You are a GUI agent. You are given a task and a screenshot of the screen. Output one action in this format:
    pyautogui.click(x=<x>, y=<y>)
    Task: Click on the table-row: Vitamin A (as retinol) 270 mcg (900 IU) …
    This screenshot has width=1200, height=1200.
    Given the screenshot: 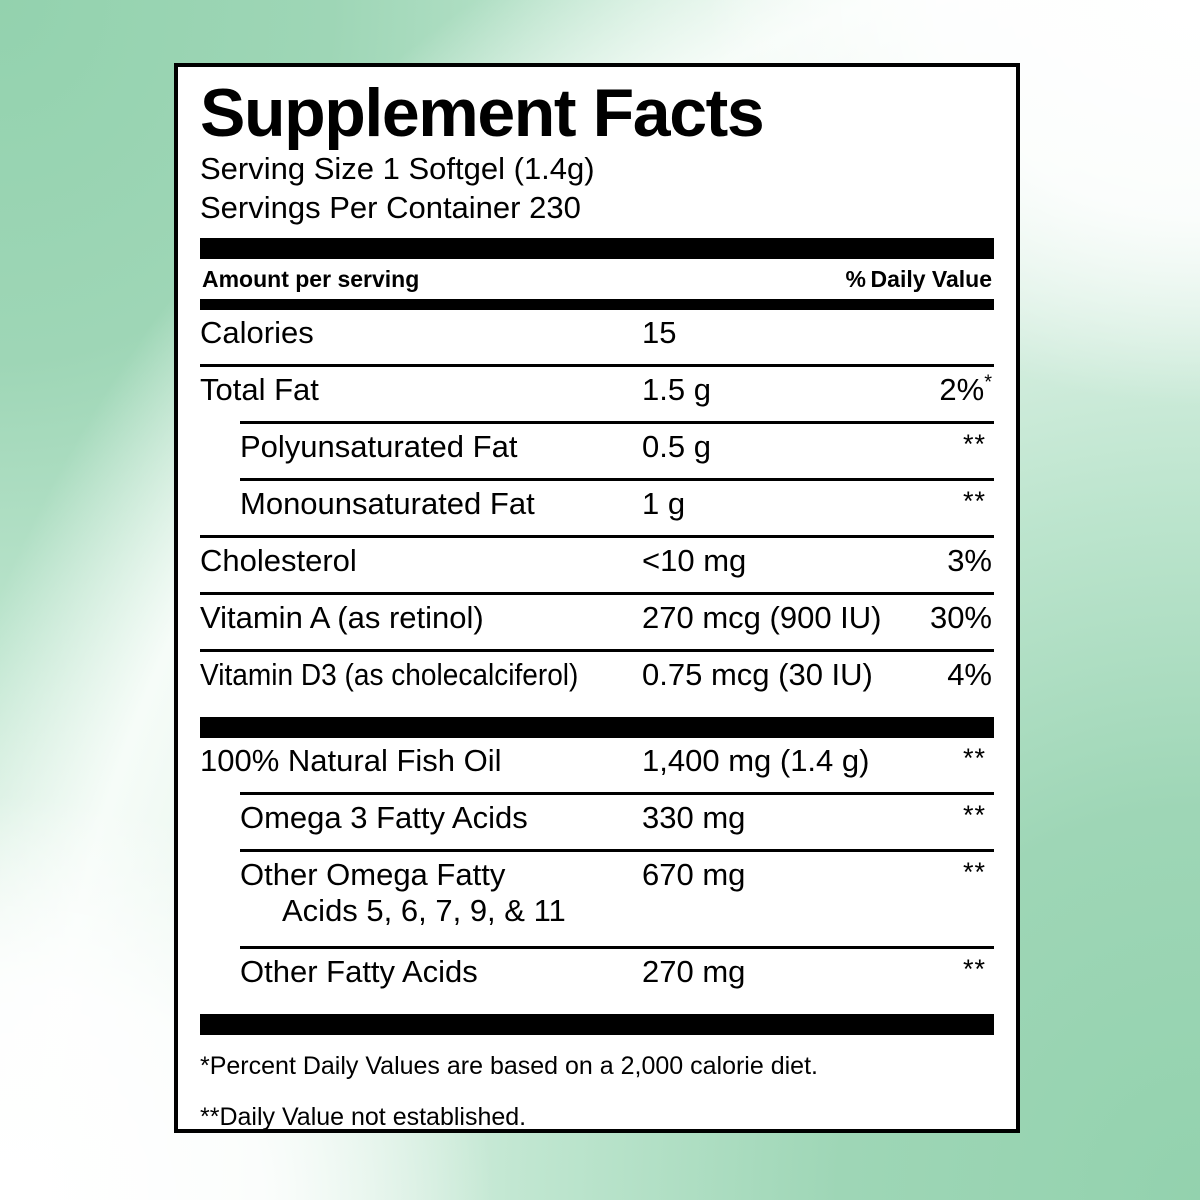 What is the action you would take?
    pyautogui.click(x=597, y=622)
    